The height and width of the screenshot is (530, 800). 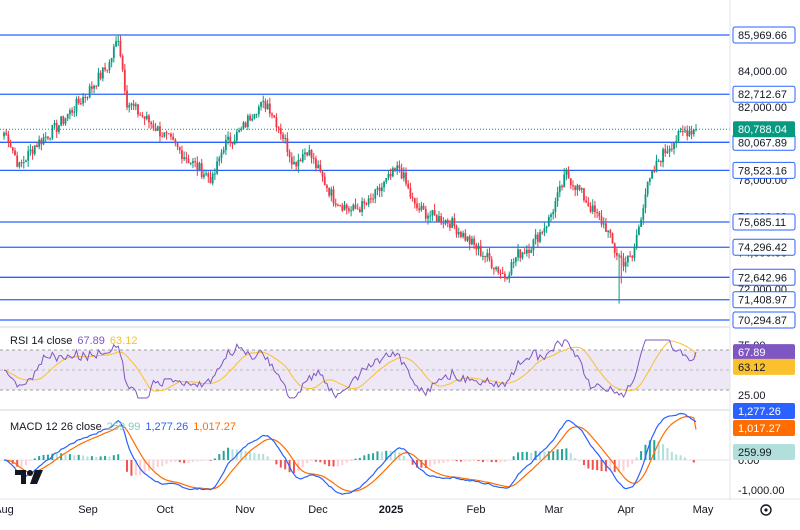 I want to click on settings-gear-icon, so click(x=766, y=510).